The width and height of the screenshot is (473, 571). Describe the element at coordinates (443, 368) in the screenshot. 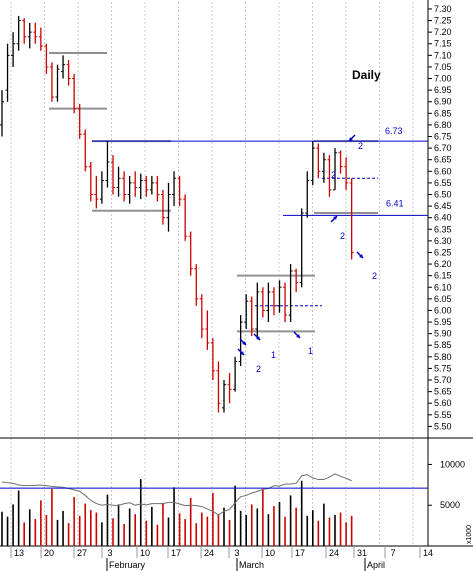

I see `price-tick-label: 5.75` at that location.